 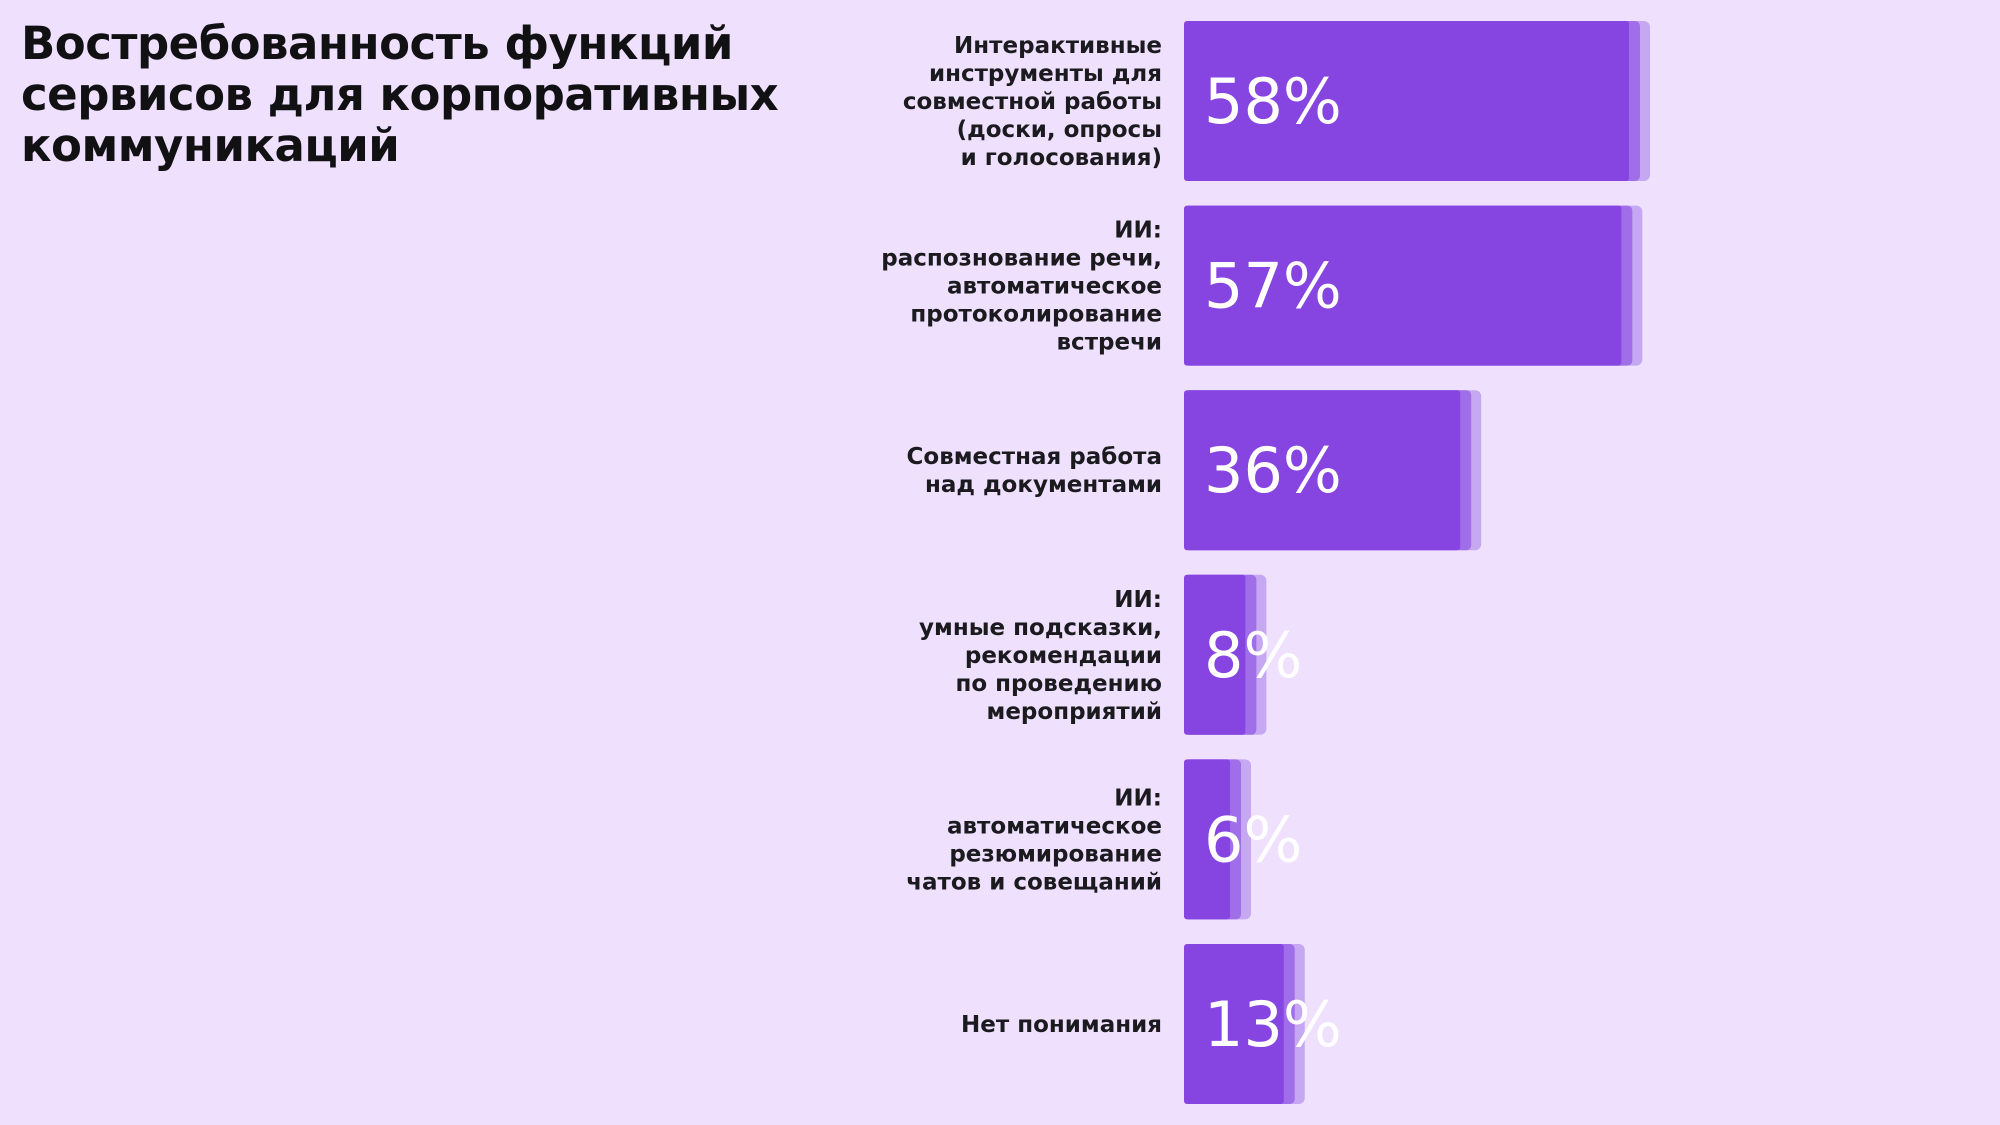 I want to click on category-label-line: совместной работы, so click(x=1032, y=102).